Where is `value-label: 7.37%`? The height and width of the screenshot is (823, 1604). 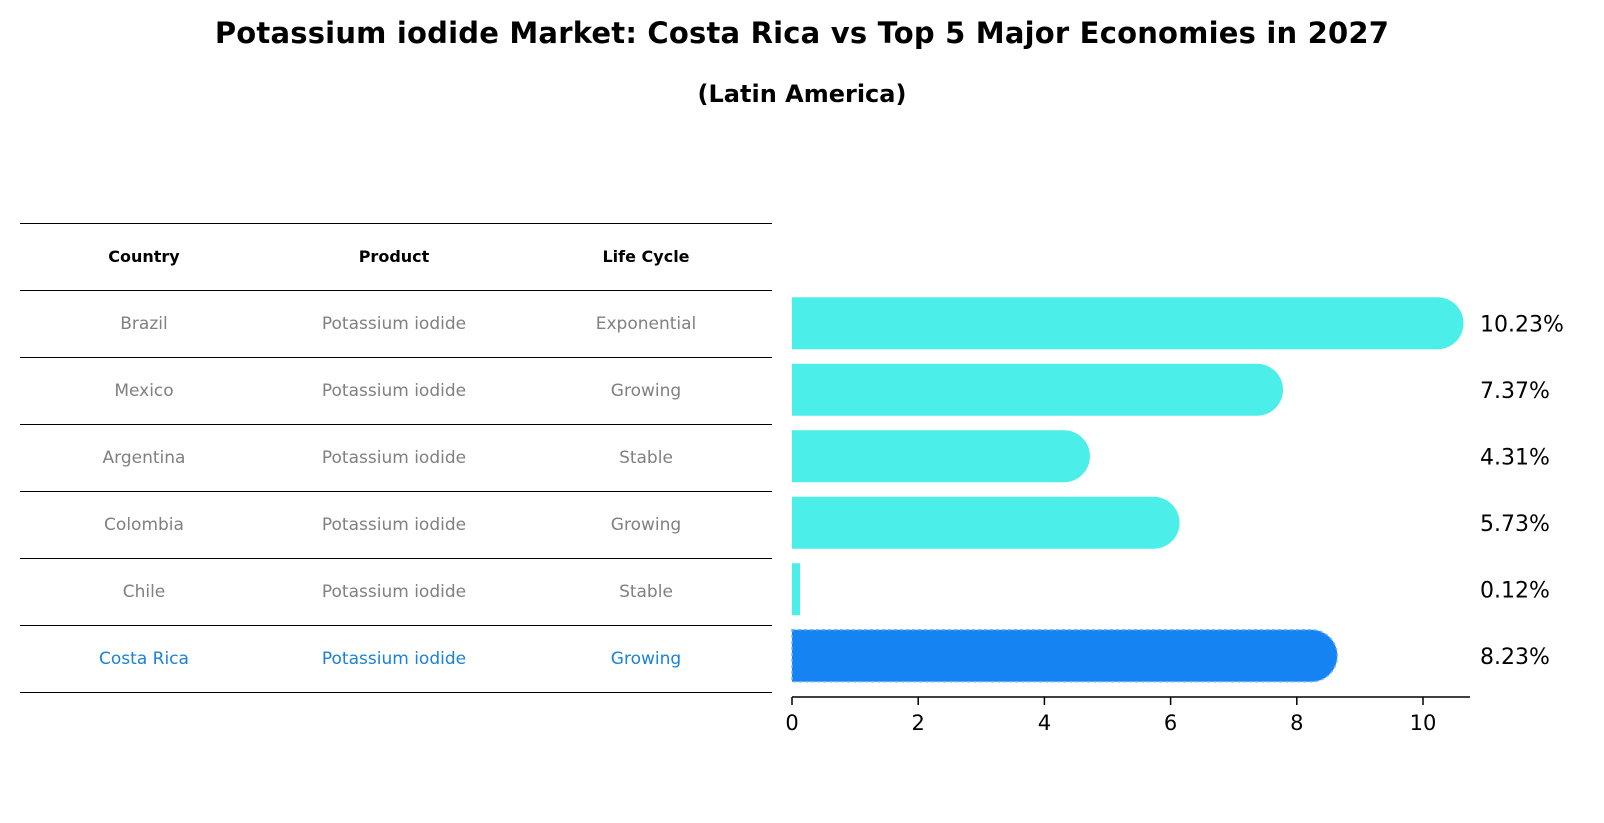 value-label: 7.37% is located at coordinates (1515, 391).